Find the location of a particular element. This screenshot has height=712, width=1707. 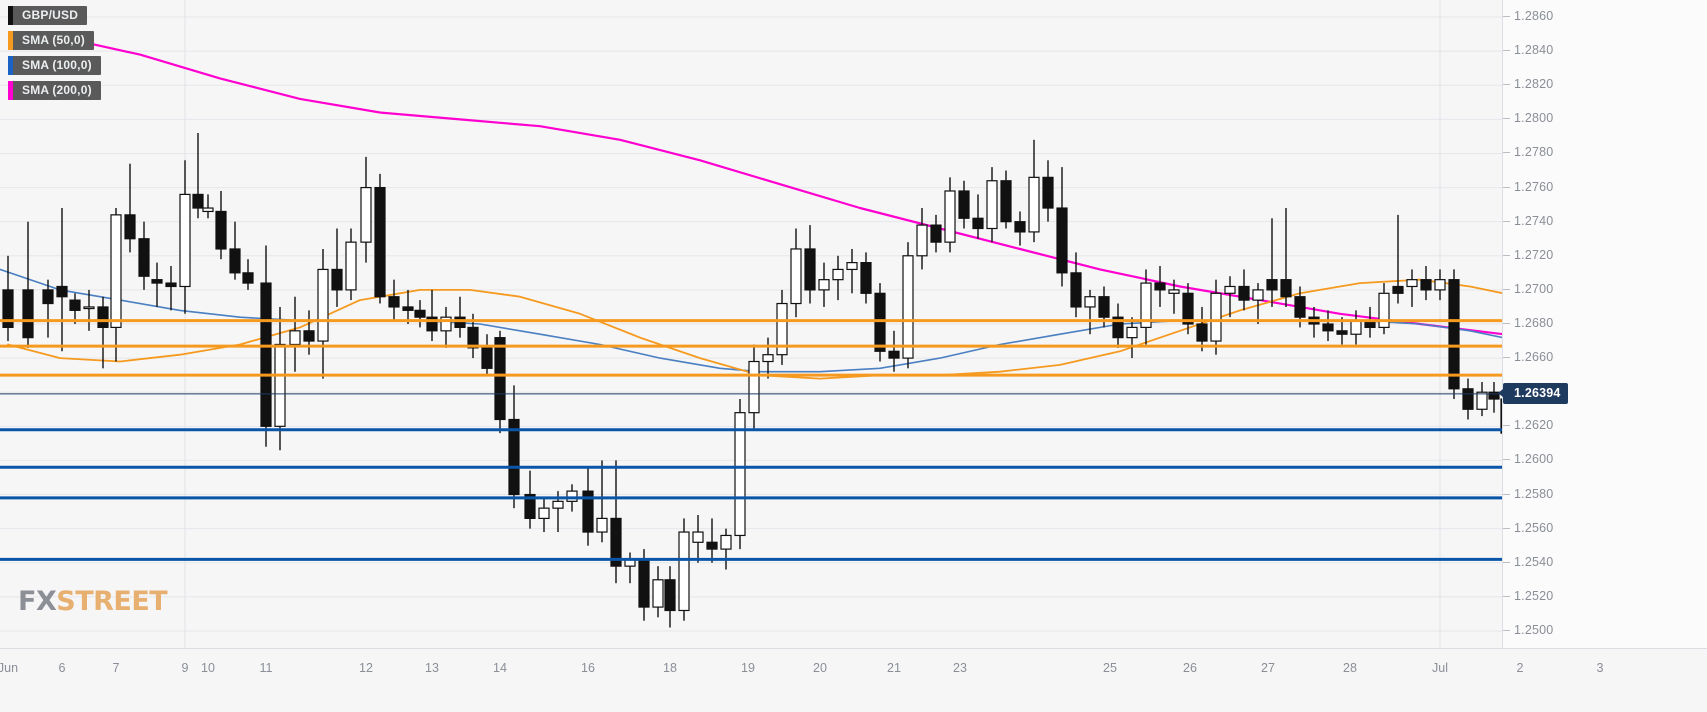

price-tick-label: 1.2620 is located at coordinates (1534, 425).